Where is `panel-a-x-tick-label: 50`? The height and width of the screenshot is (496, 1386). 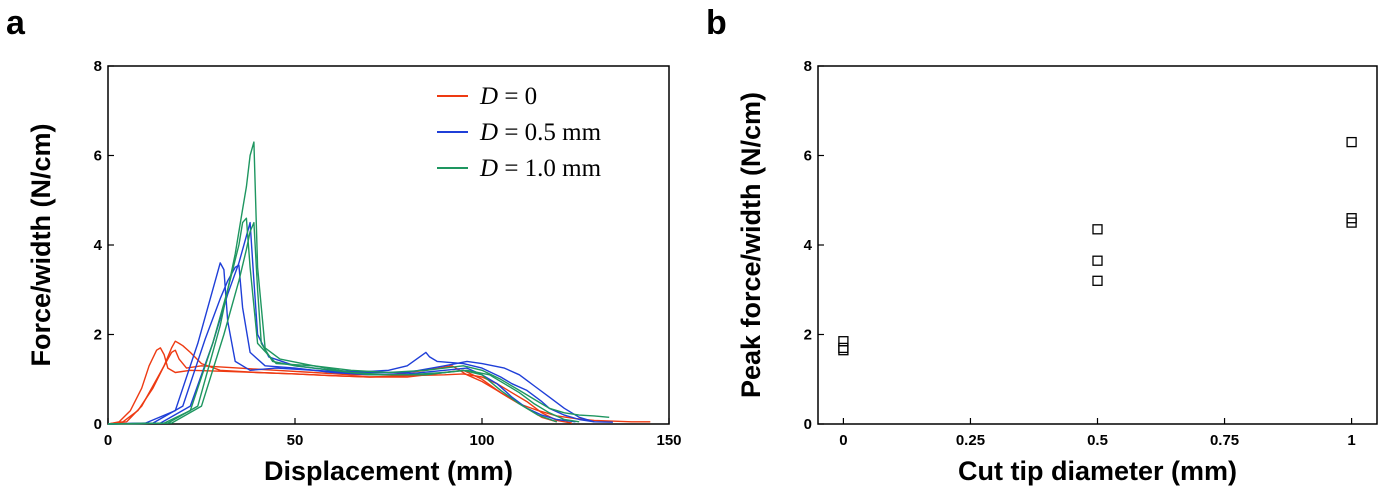 panel-a-x-tick-label: 50 is located at coordinates (295, 440).